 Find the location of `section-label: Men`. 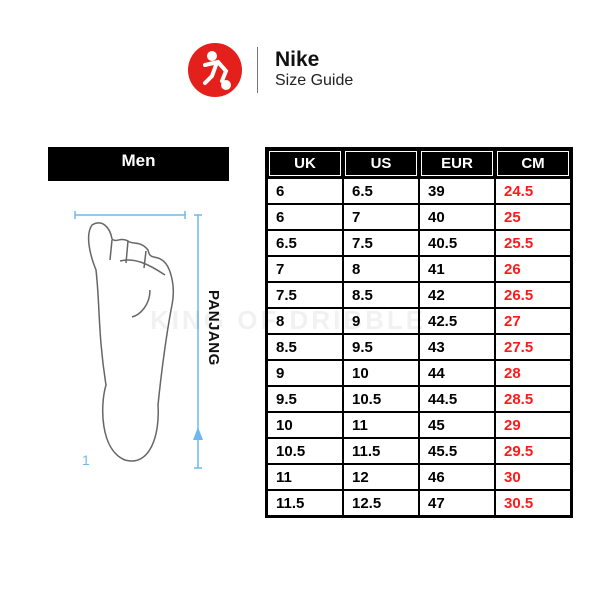

section-label: Men is located at coordinates (138, 164).